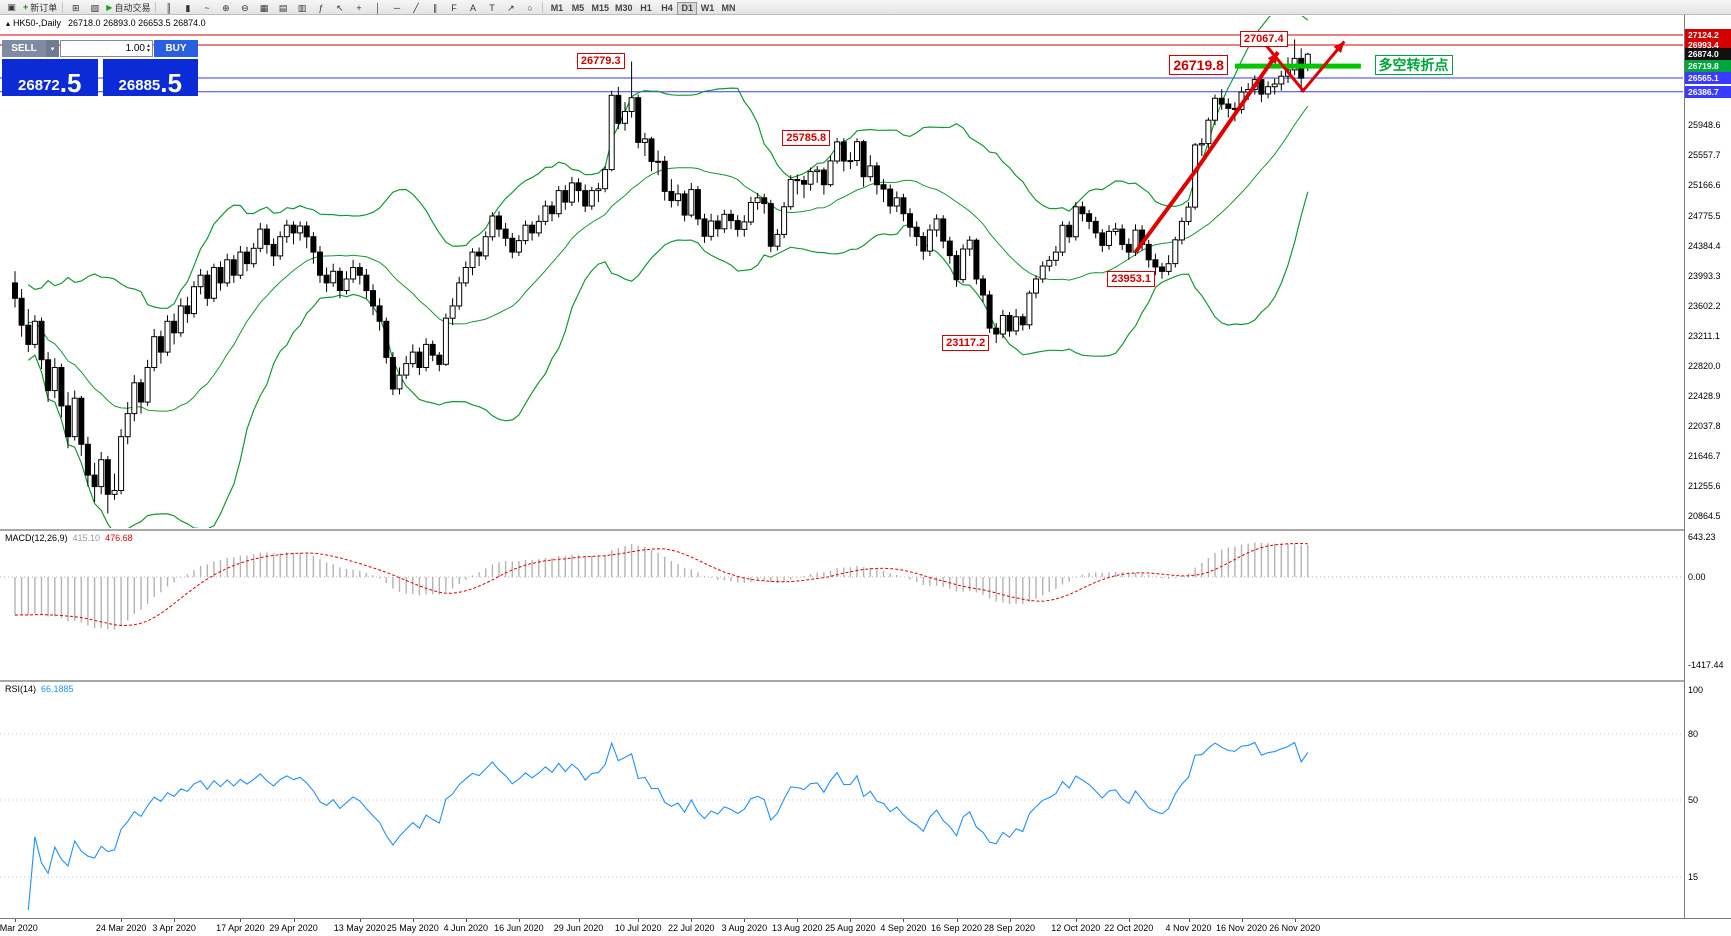 This screenshot has width=1731, height=936. I want to click on tile-windows-icon: ▦, so click(264, 8).